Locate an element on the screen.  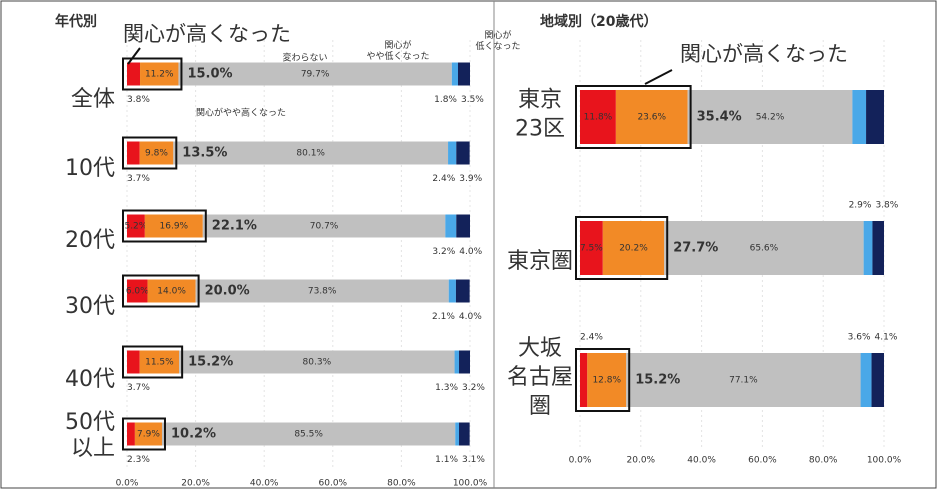
value-label: 6.0% is located at coordinates (137, 292).